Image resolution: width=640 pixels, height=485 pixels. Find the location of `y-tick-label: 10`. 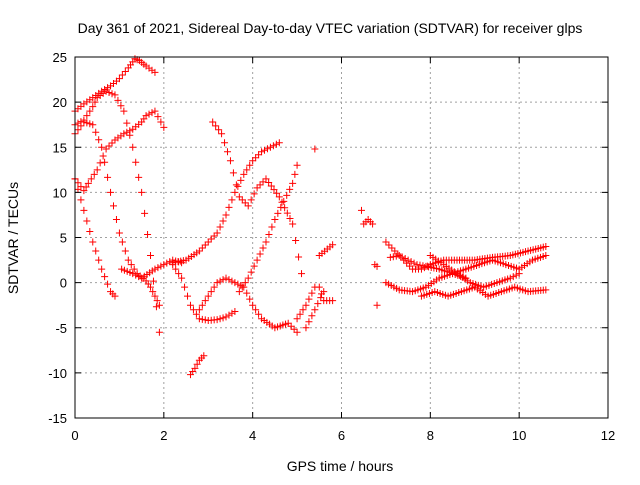

y-tick-label: 10 is located at coordinates (60, 192).